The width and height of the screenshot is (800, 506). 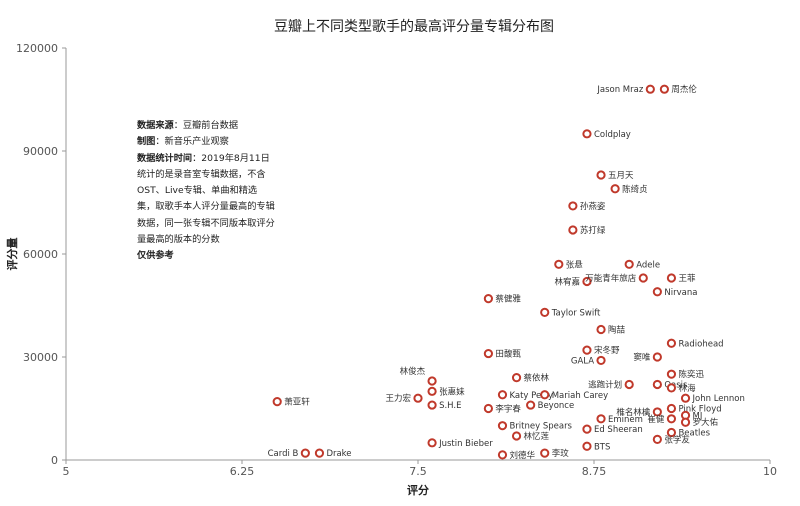 What do you see at coordinates (575, 265) in the screenshot?
I see `point-label: 张悬` at bounding box center [575, 265].